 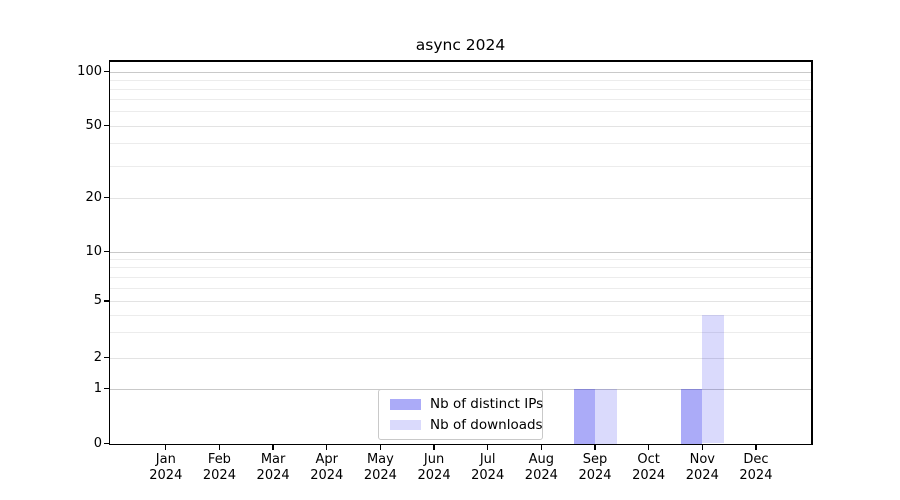 I want to click on xtick-mark-oct, so click(x=648, y=447).